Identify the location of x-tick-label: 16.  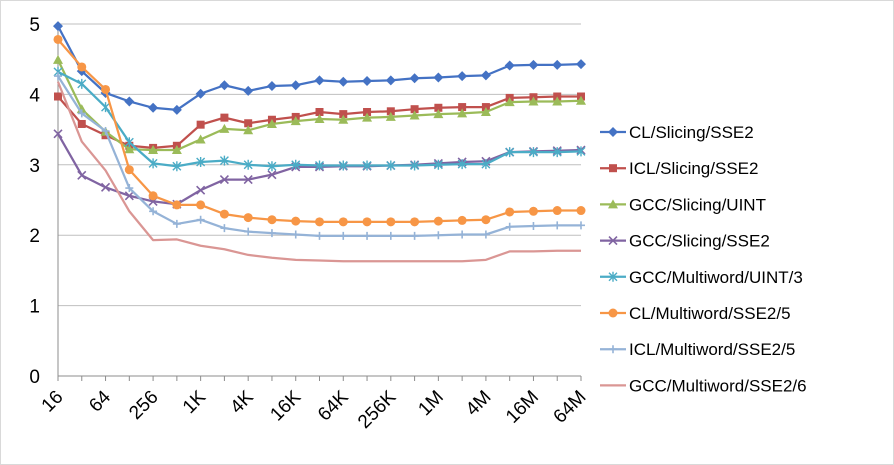
(53, 402).